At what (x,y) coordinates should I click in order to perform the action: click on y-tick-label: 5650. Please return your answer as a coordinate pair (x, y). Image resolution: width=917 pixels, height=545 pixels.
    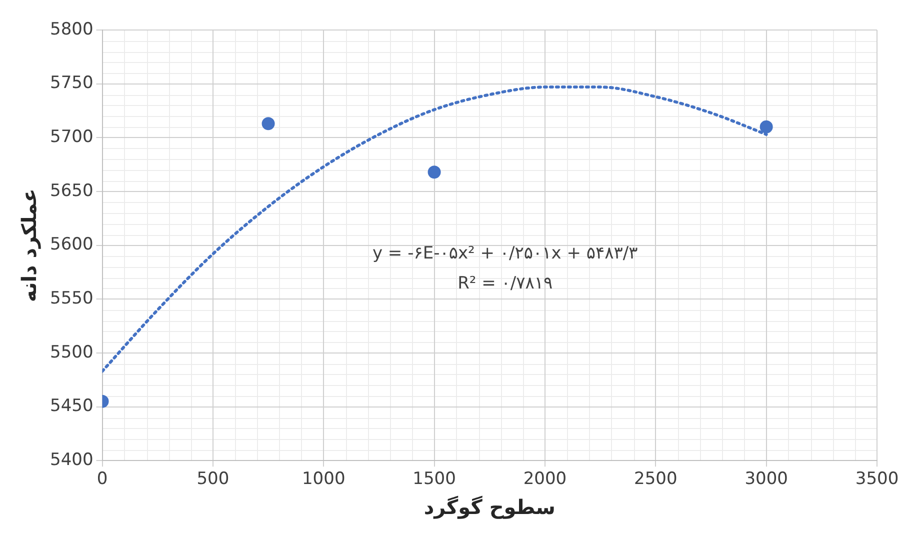
    Looking at the image, I should click on (72, 190).